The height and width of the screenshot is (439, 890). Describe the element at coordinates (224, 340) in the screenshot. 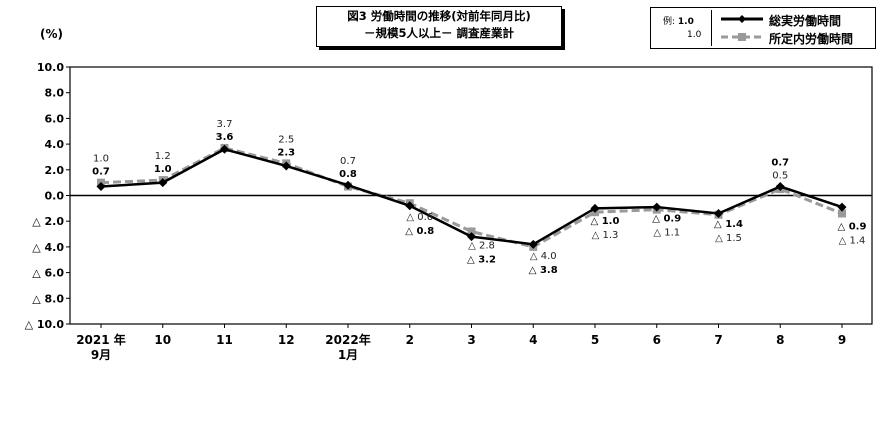

I see `x-tick-label: 11` at that location.